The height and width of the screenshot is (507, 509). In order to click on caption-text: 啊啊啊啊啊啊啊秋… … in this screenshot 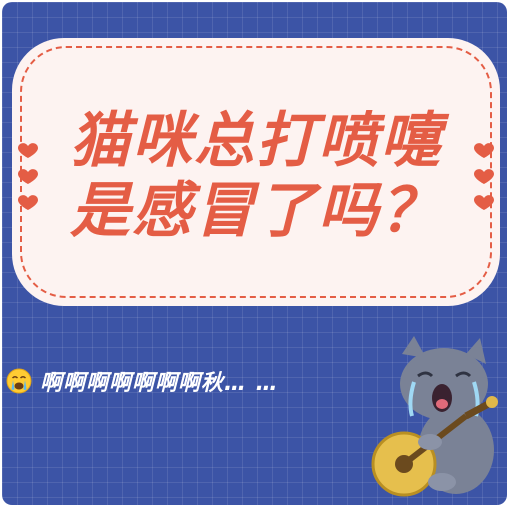, I will do `click(159, 383)`.